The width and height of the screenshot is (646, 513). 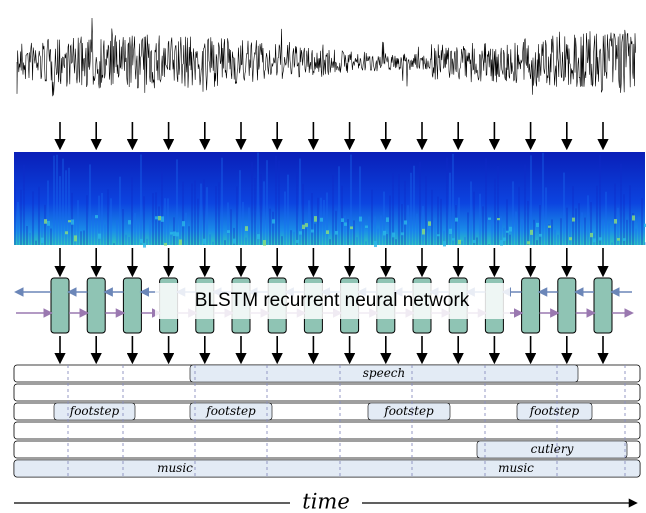 What do you see at coordinates (332, 301) in the screenshot?
I see `network-label-box` at bounding box center [332, 301].